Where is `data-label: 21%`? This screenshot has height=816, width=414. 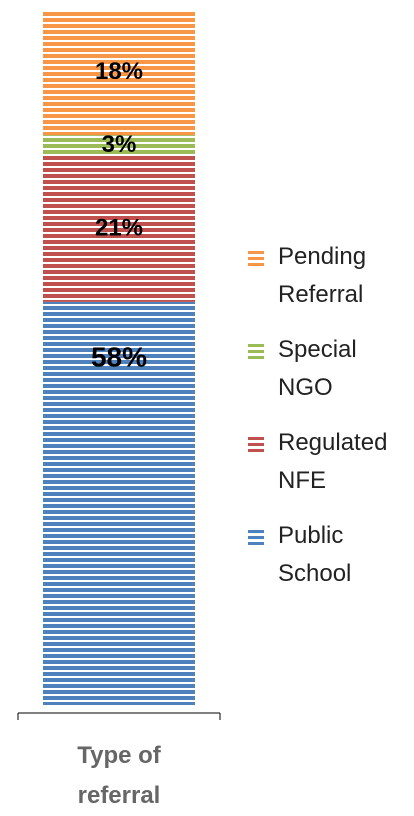 data-label: 21% is located at coordinates (119, 227).